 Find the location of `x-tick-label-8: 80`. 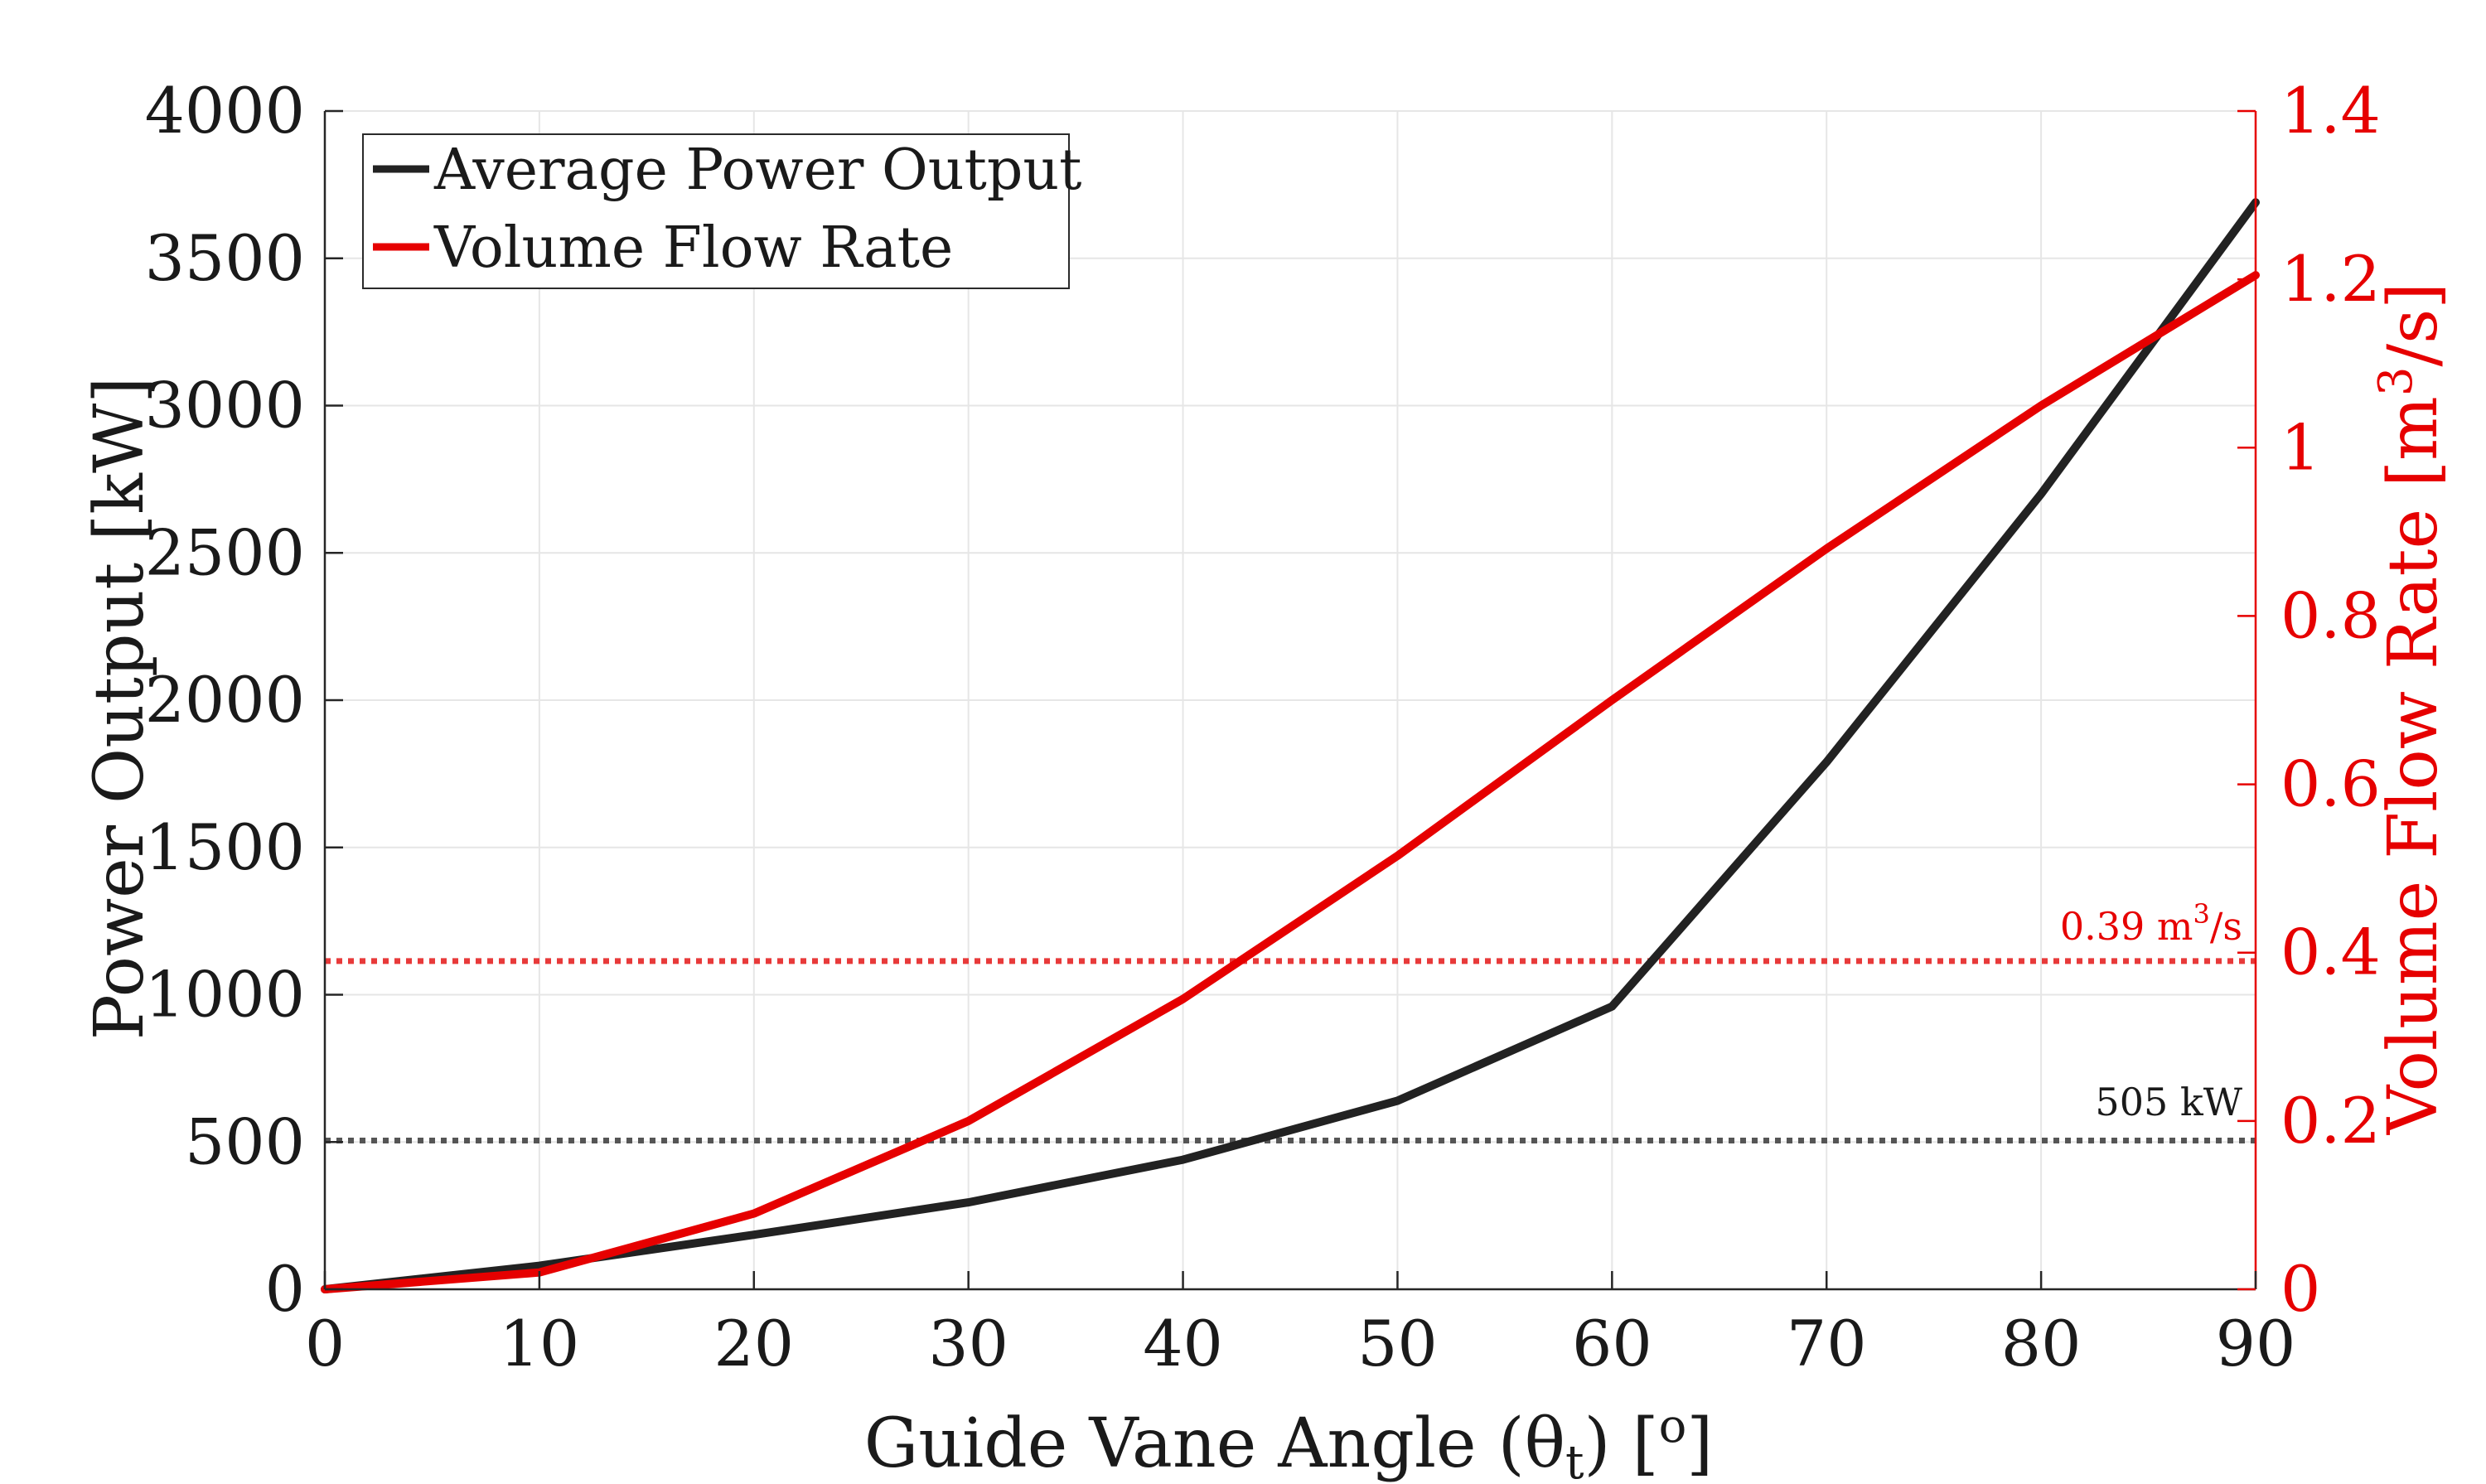

x-tick-label-8: 80 is located at coordinates (2041, 1343).